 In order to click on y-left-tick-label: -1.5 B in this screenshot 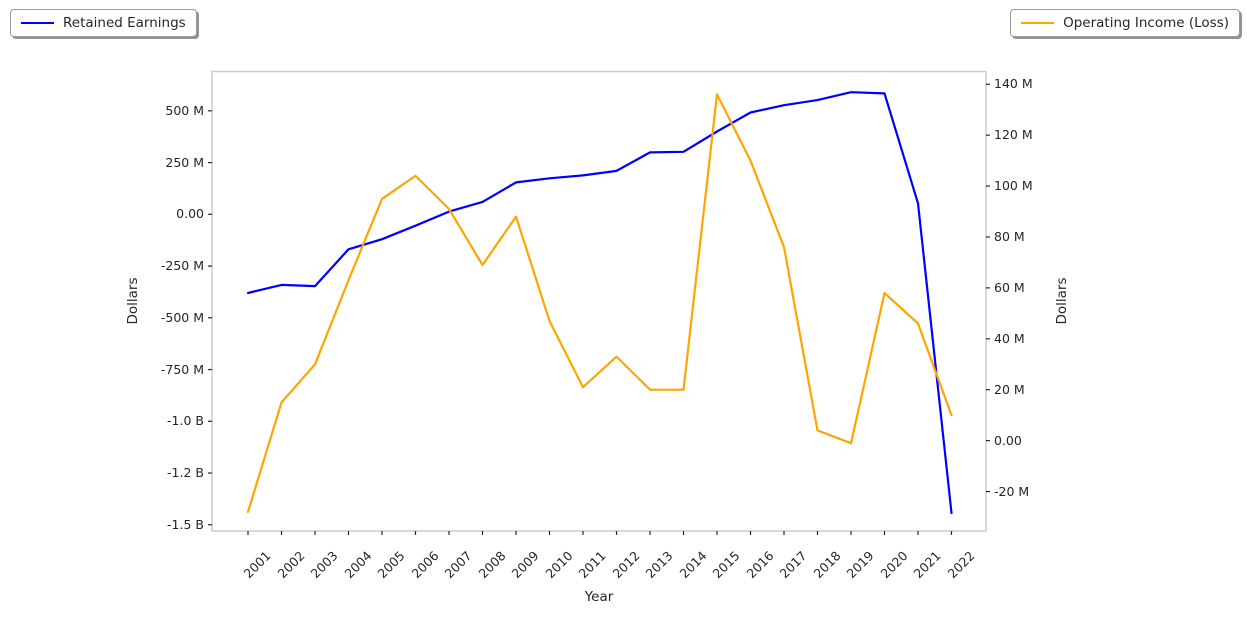, I will do `click(185, 524)`.